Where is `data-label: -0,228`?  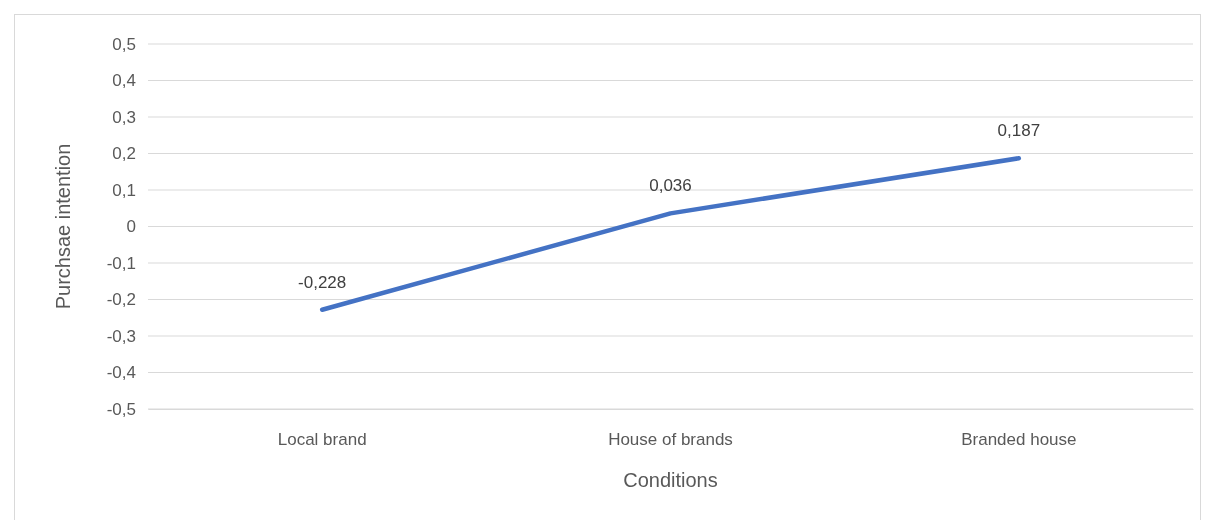
data-label: -0,228 is located at coordinates (322, 282).